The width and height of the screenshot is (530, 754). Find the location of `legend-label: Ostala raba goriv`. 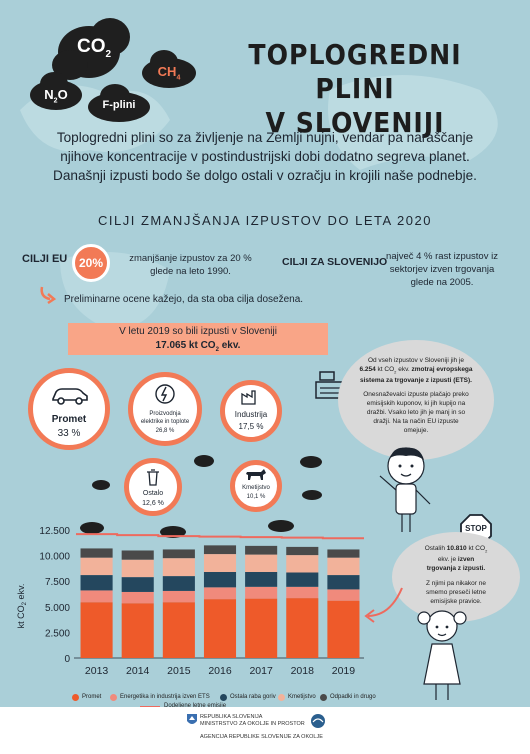

legend-label: Ostala raba goriv is located at coordinates (253, 697).